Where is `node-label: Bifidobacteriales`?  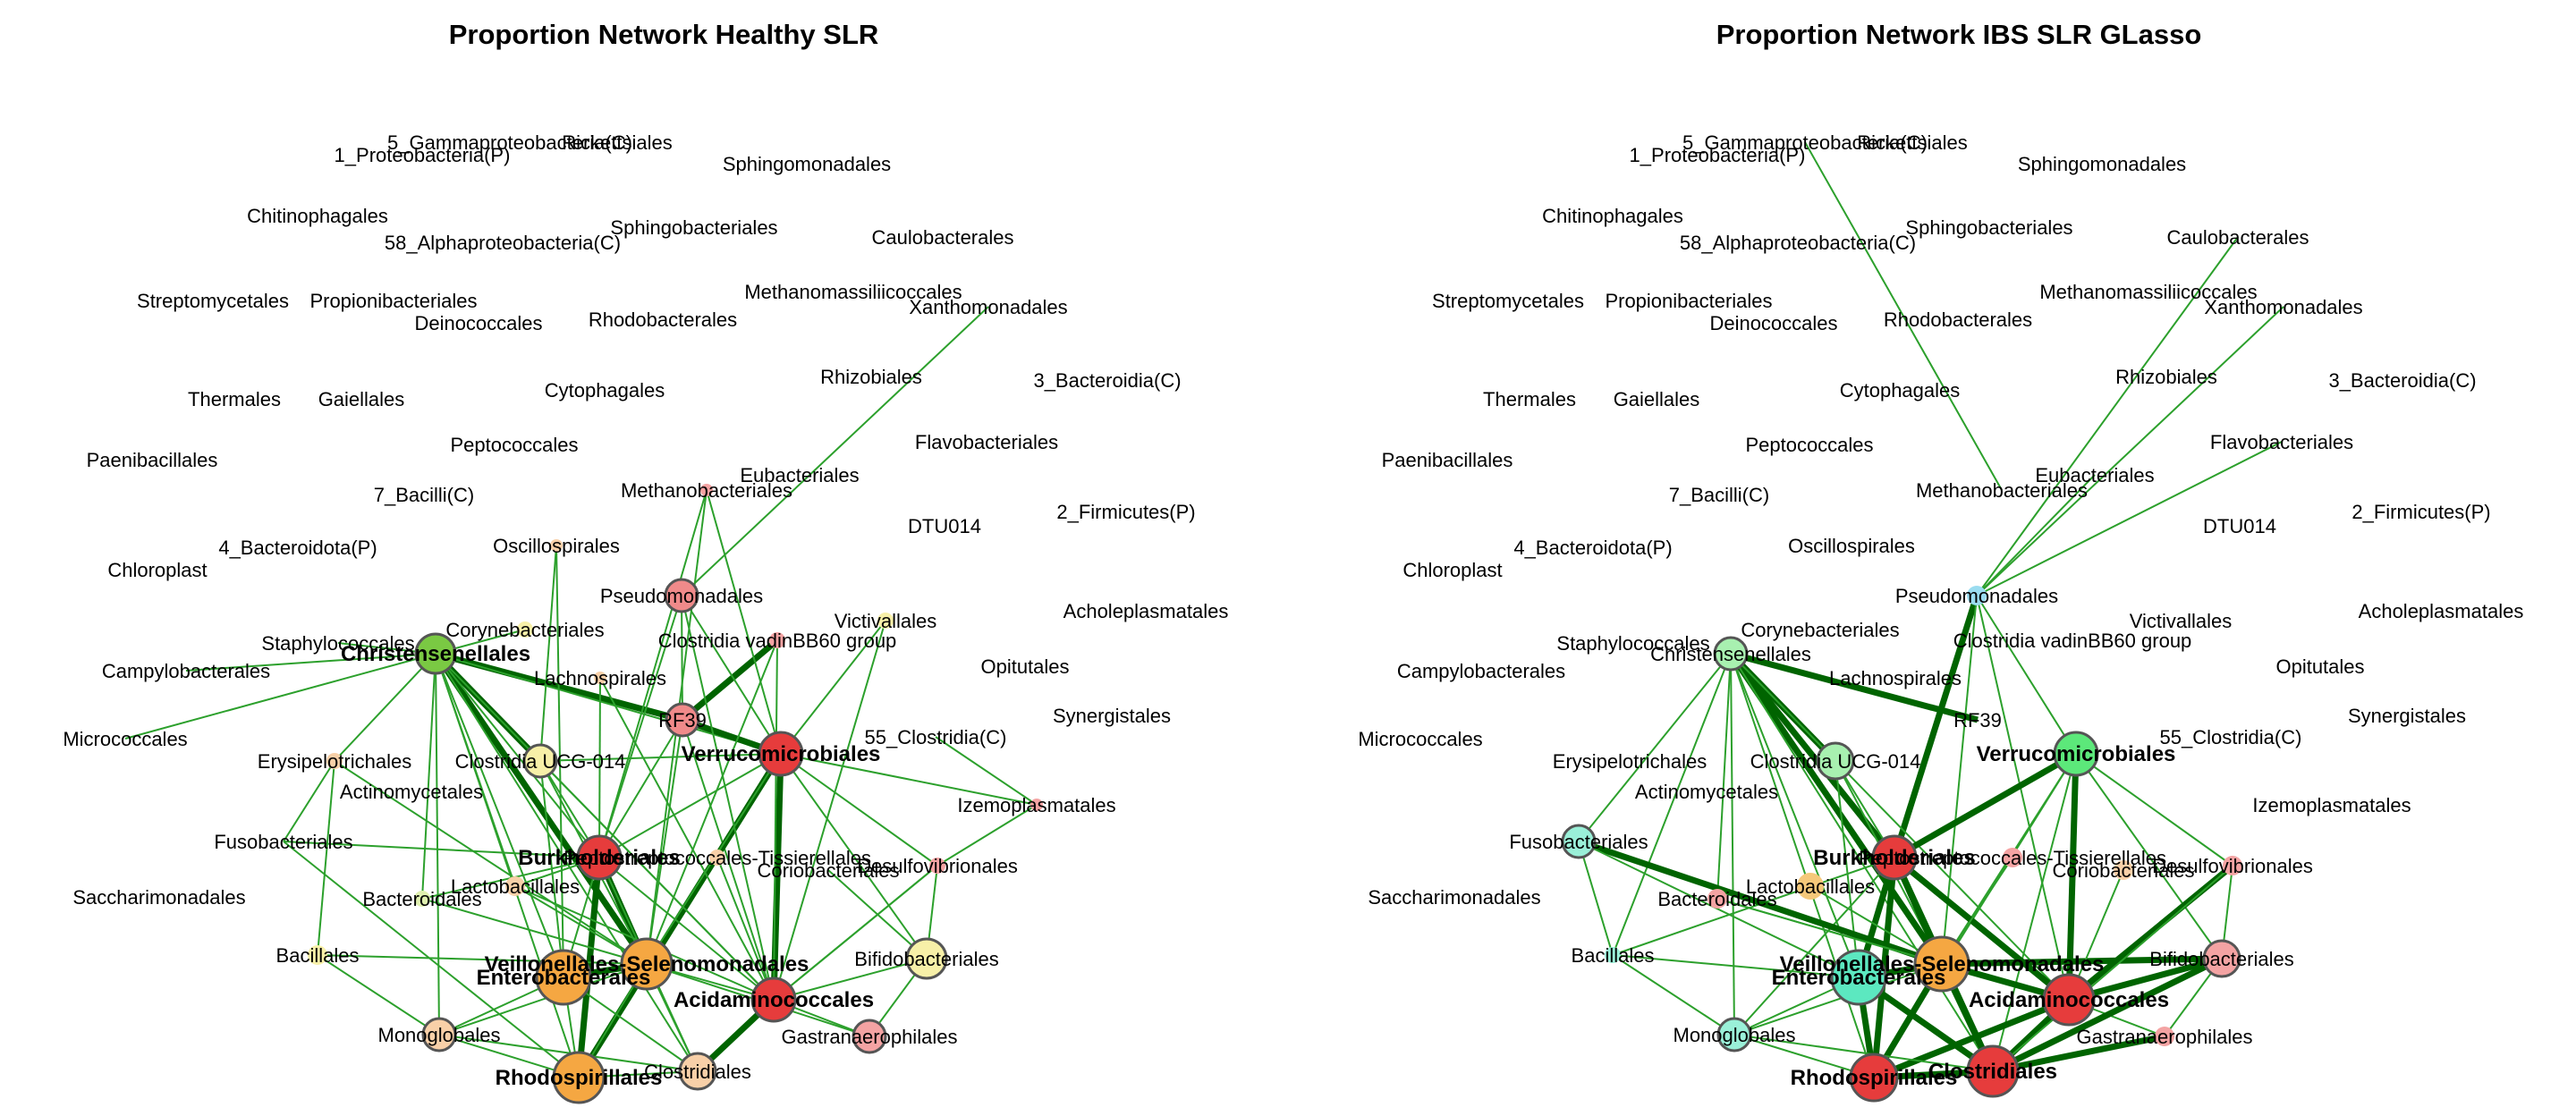 node-label: Bifidobacteriales is located at coordinates (926, 959).